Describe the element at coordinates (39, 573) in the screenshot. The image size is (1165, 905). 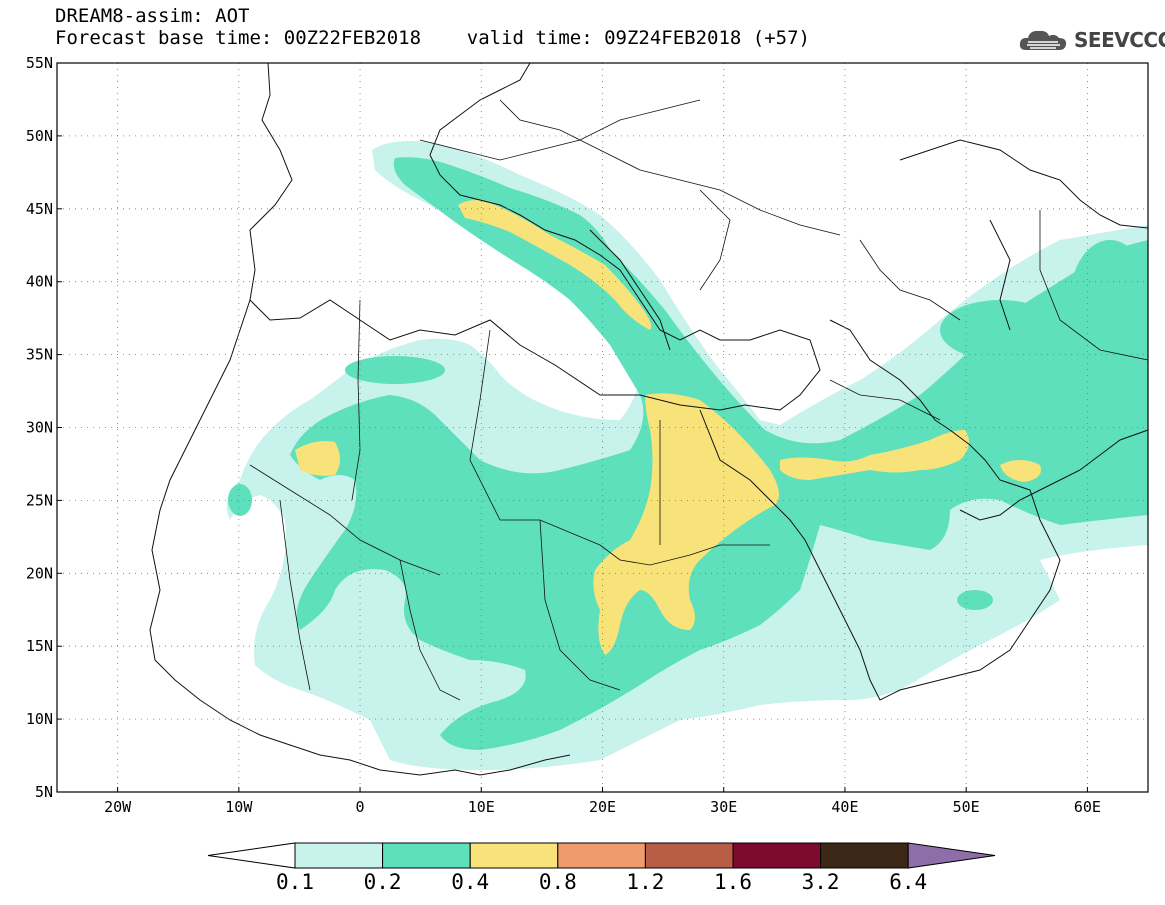
I see `lat-label: 20N` at that location.